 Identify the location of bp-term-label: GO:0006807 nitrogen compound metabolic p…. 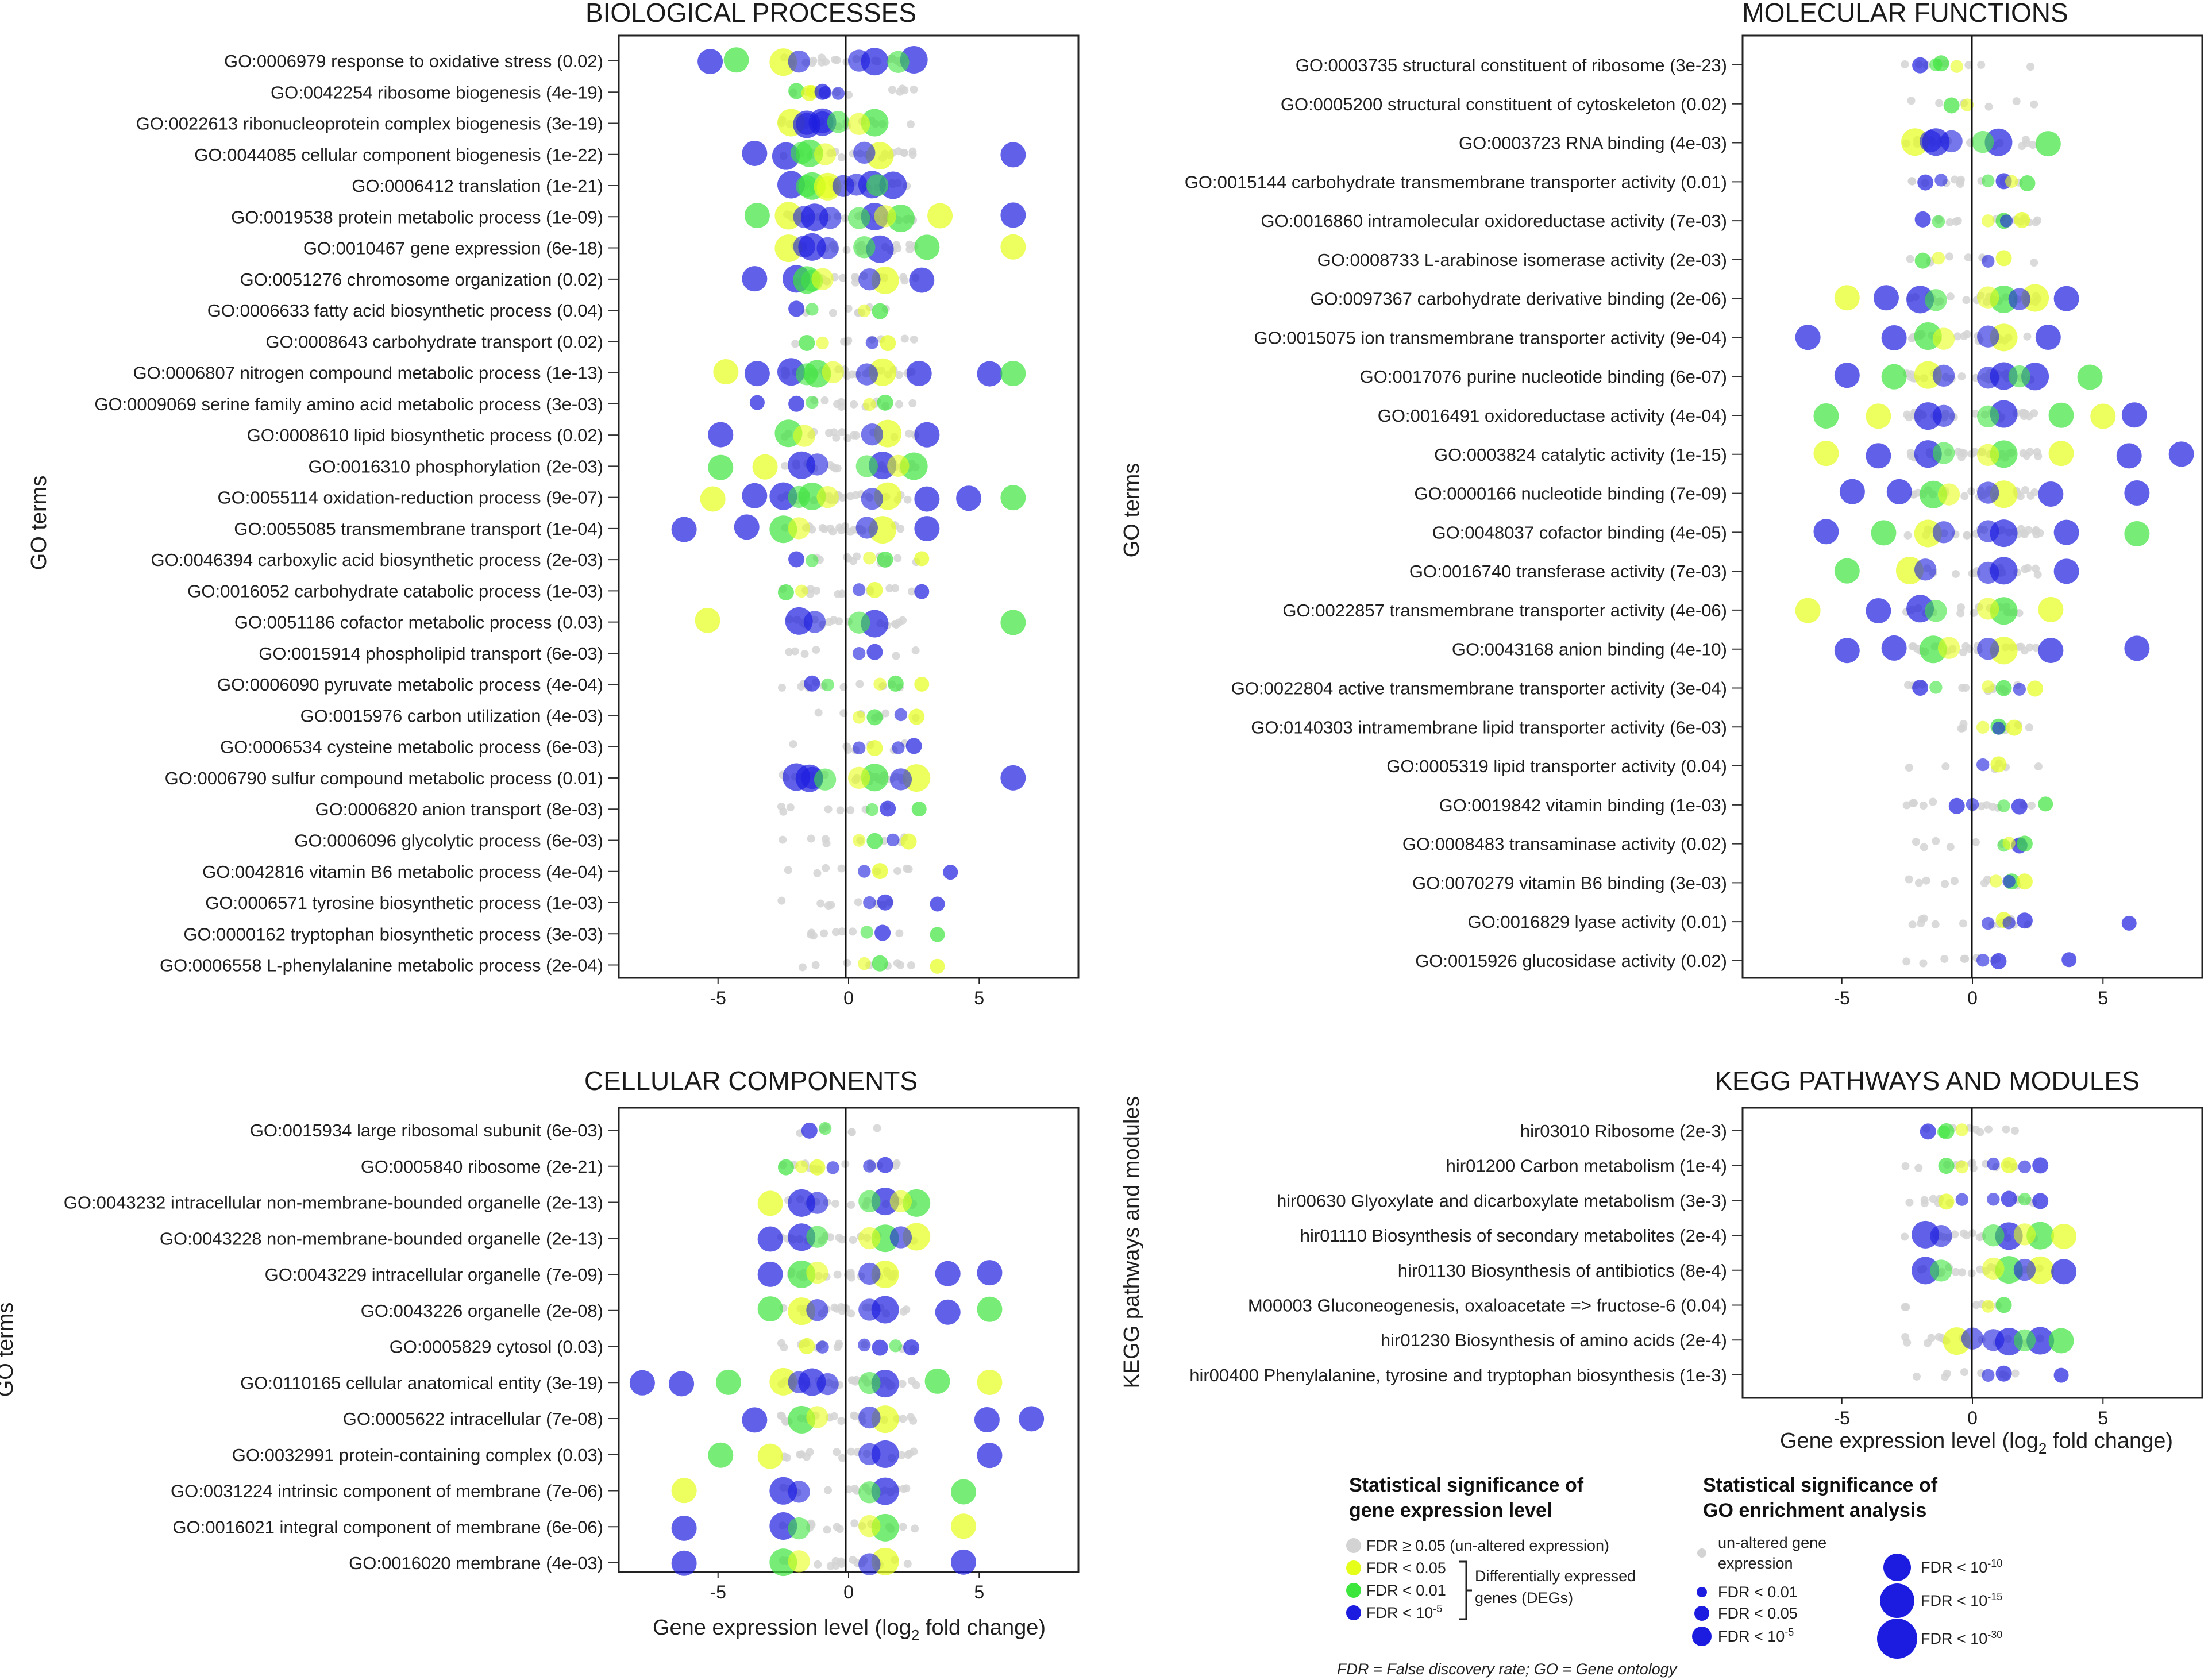
(368, 373).